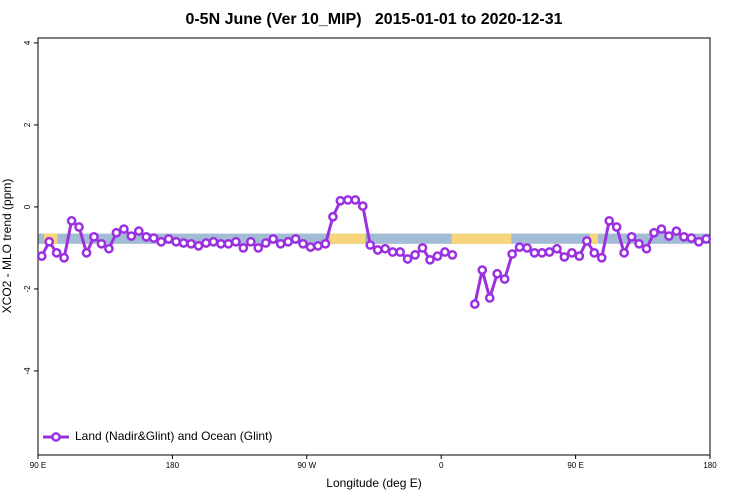 This screenshot has width=750, height=500. Describe the element at coordinates (56, 437) in the screenshot. I see `legend-marker` at that location.